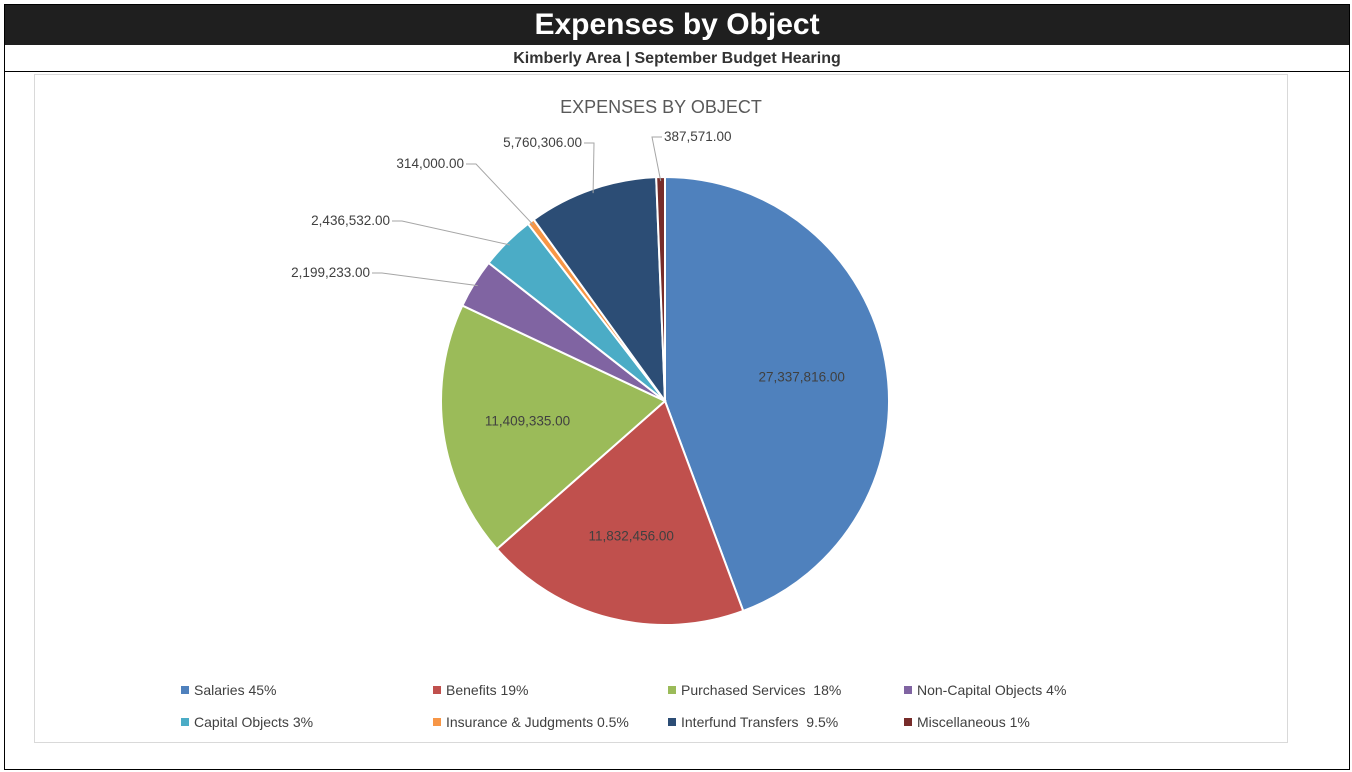 The height and width of the screenshot is (772, 1352). I want to click on data-label-miscellaneous: 387,571.00, so click(698, 136).